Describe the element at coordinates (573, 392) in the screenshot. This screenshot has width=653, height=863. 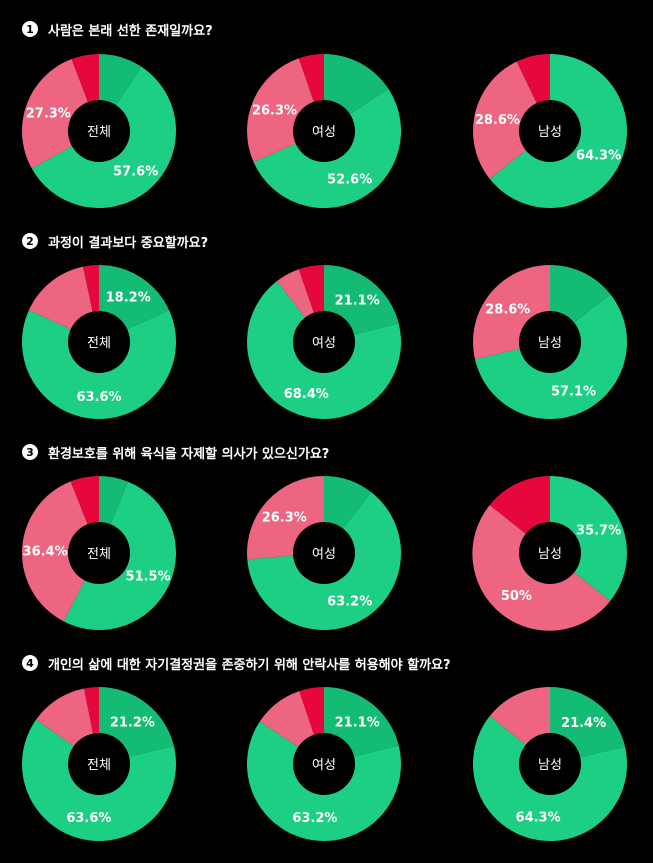
I see `slice-percent-label: 57.1%` at that location.